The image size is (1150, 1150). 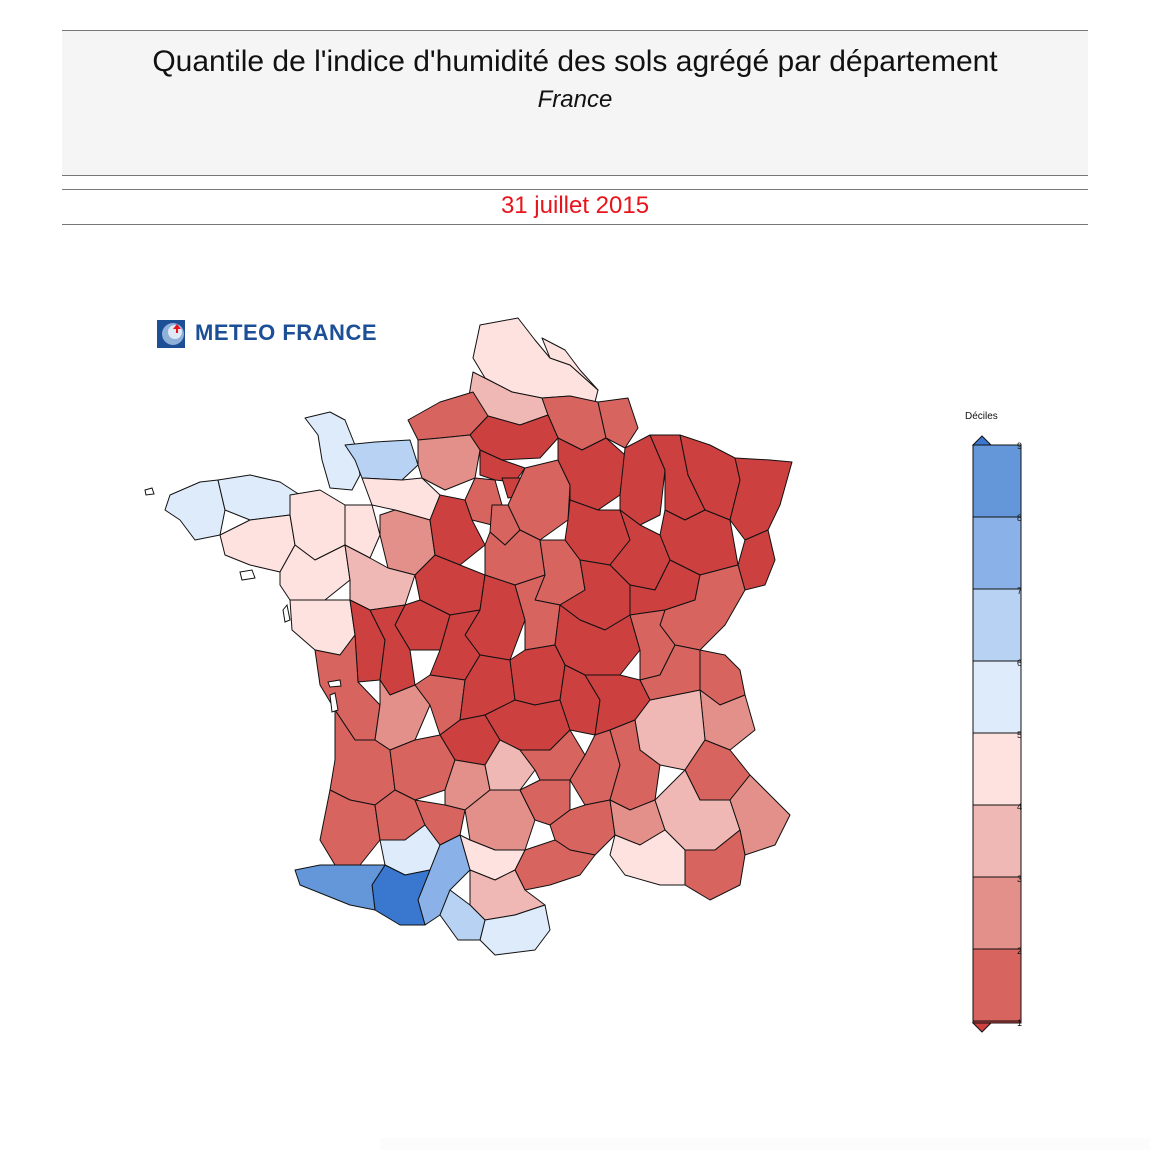 I want to click on footer-strip, so click(x=765, y=1144).